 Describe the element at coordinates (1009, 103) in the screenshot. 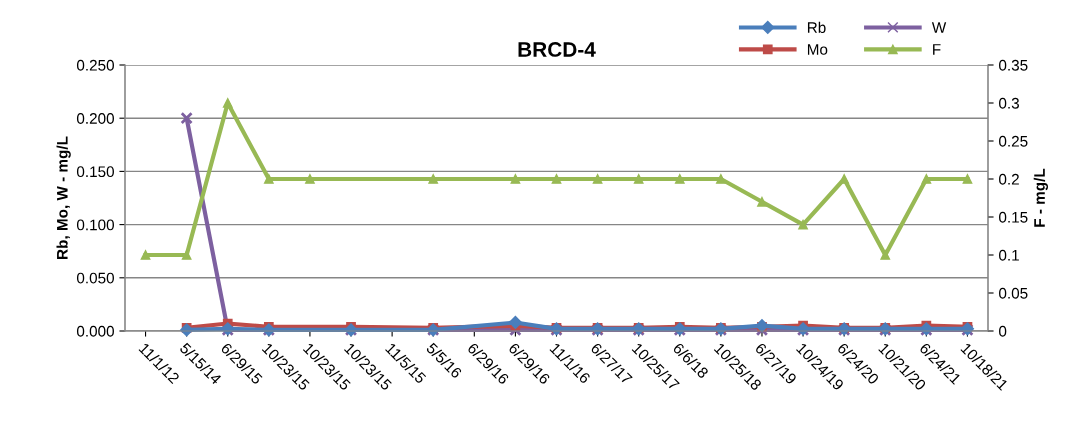

I see `y2-tick-label: 0.3` at that location.